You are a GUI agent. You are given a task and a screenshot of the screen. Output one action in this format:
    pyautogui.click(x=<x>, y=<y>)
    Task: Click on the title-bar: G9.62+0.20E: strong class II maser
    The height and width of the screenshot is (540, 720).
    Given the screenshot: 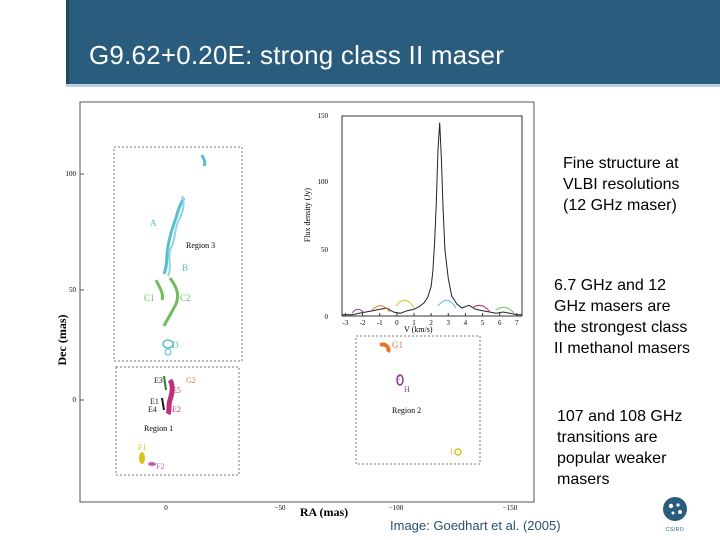 What is the action you would take?
    pyautogui.click(x=393, y=42)
    